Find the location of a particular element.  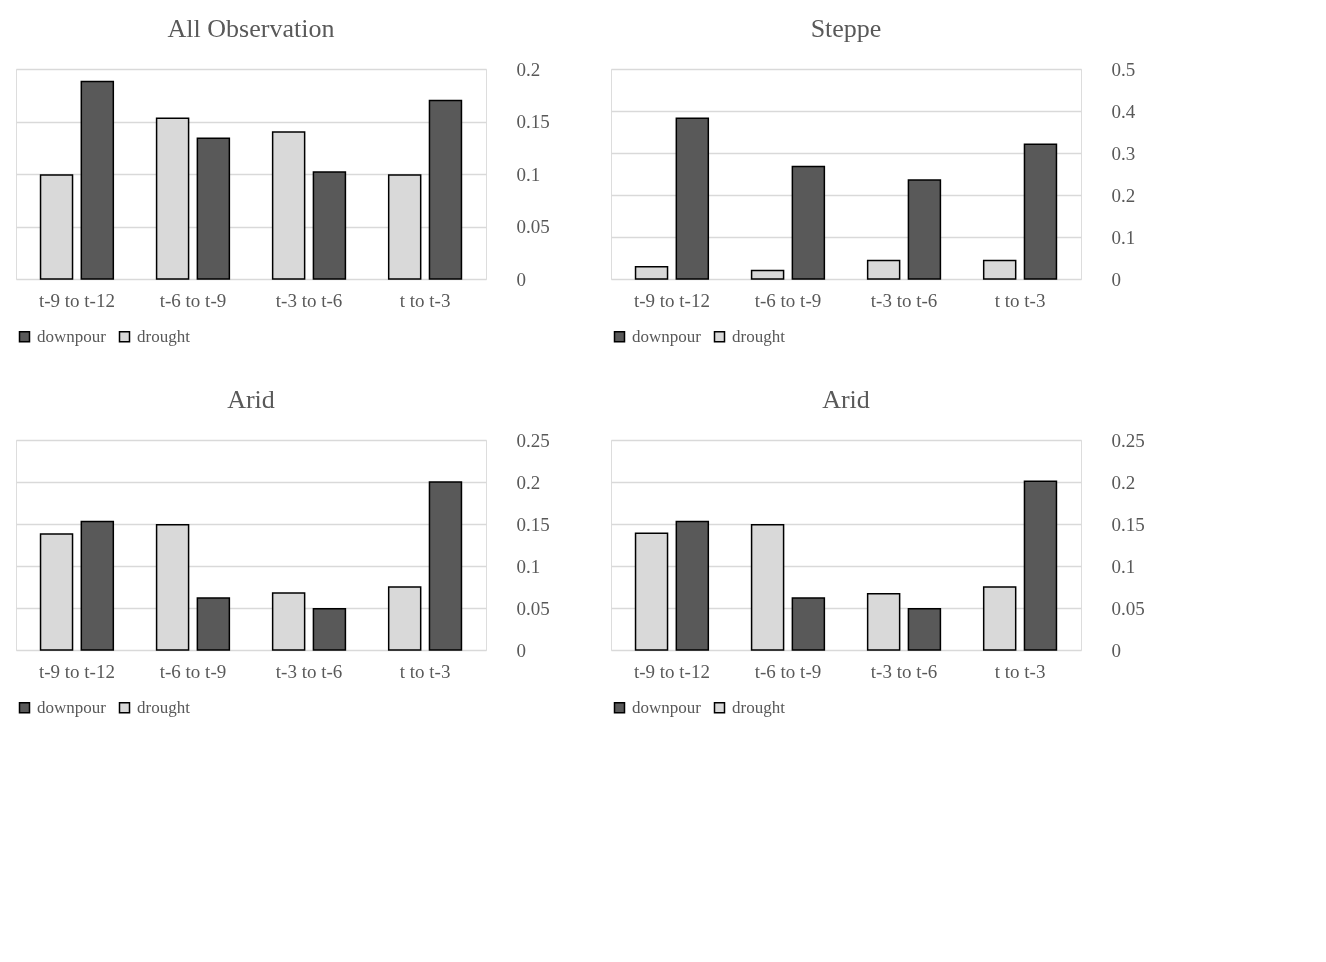

y-tick-label: 0.3 is located at coordinates (1123, 153).